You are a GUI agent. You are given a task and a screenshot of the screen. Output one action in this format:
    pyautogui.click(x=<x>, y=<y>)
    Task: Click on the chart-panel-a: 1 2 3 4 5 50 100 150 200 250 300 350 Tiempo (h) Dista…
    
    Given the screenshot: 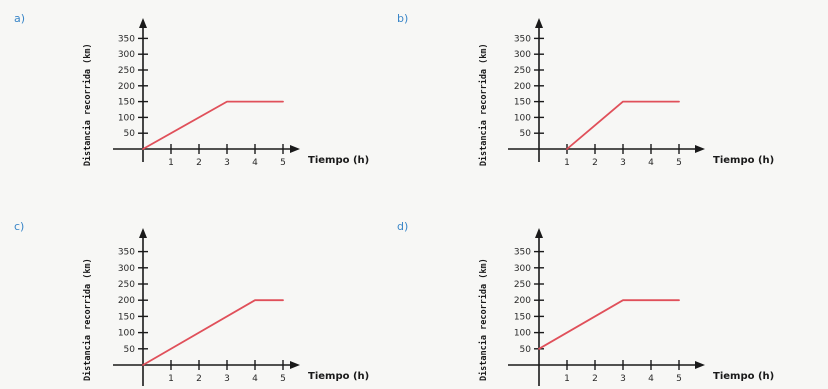 What is the action you would take?
    pyautogui.click(x=225, y=93)
    